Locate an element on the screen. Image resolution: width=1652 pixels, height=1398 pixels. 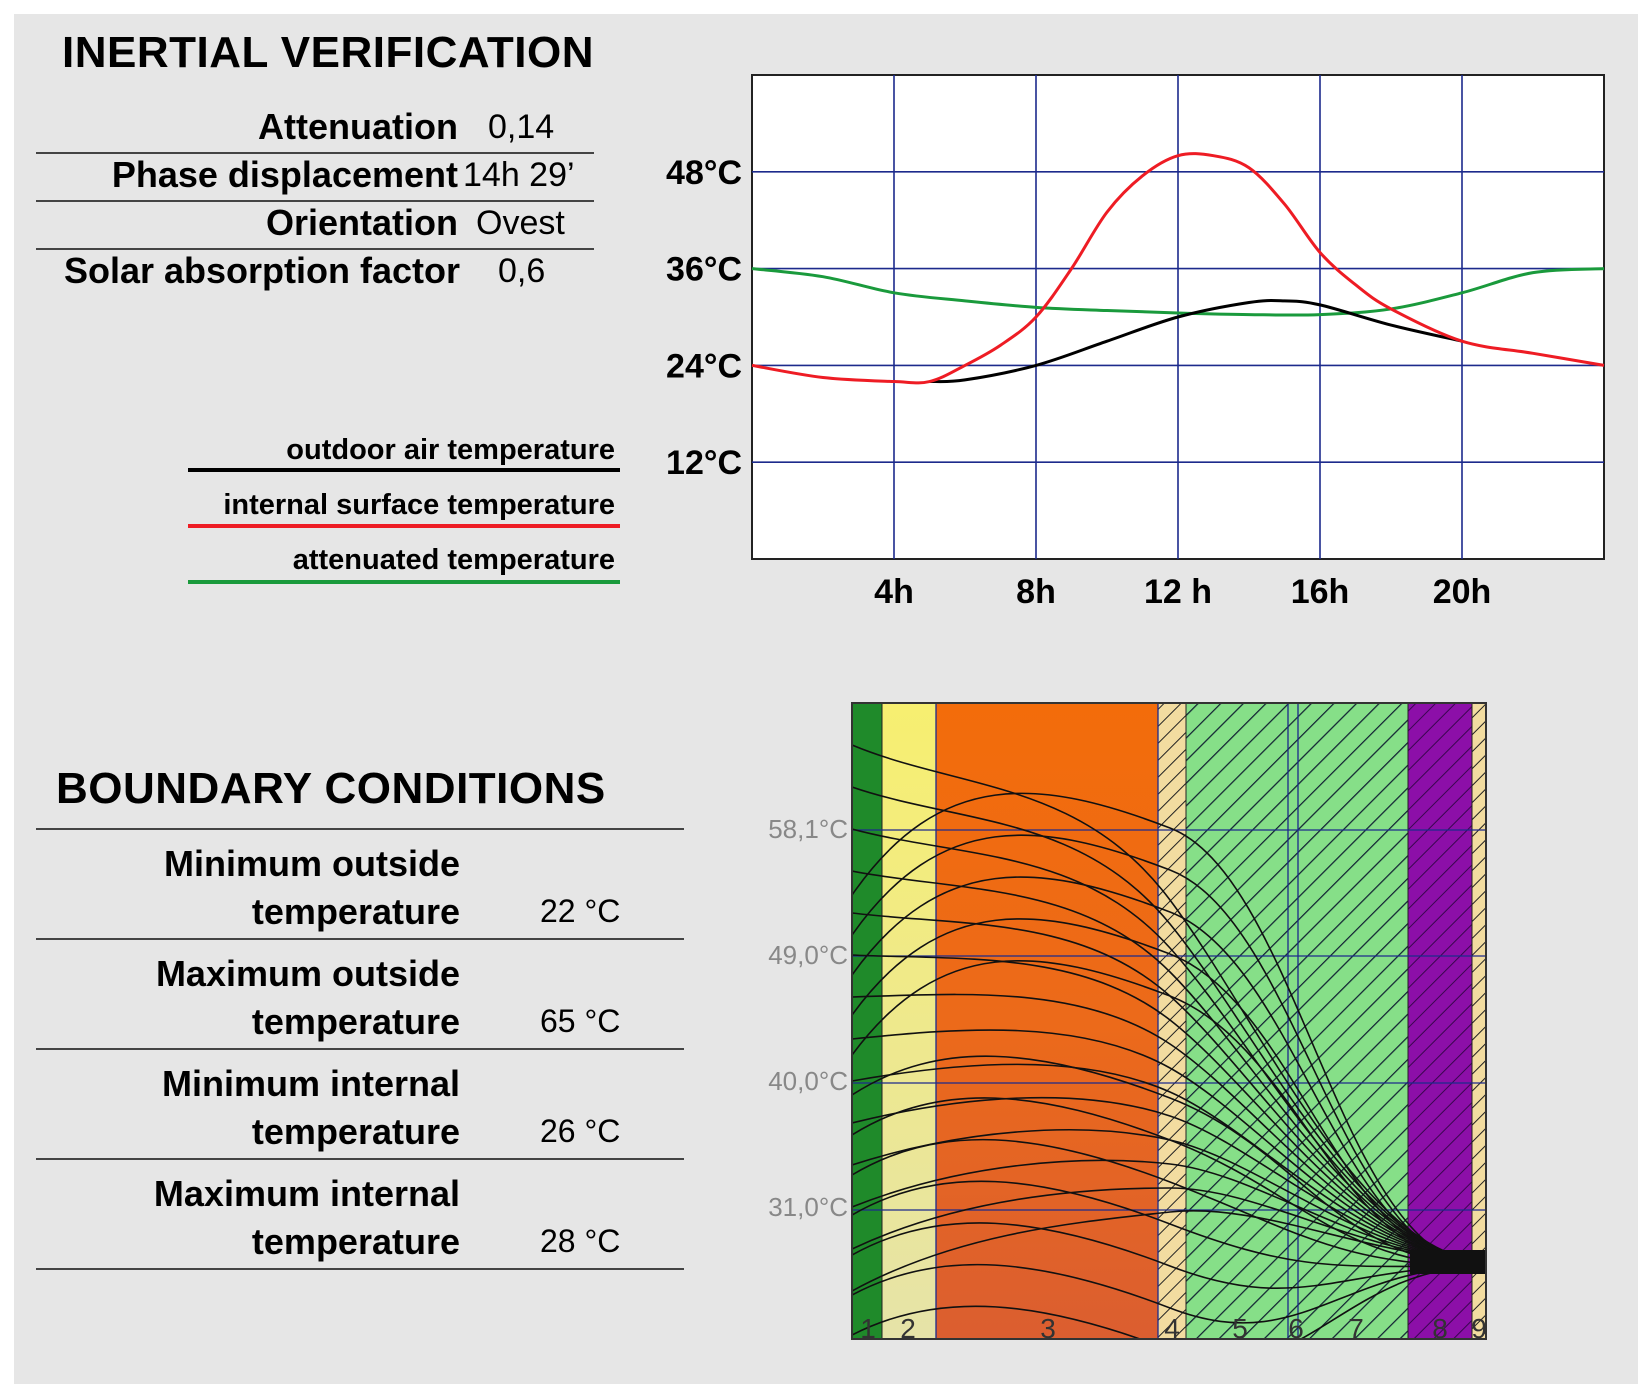
orientation-label: Orientation is located at coordinates (361, 222).